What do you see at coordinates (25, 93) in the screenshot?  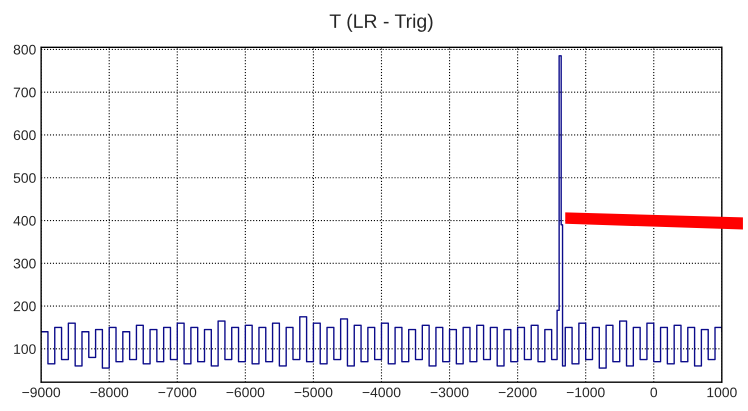 I see `y-tick-label: 700` at bounding box center [25, 93].